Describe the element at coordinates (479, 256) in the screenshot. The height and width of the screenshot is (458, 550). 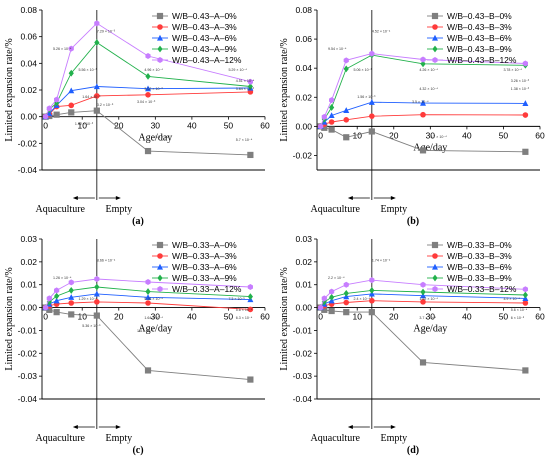
I see `legend-entry: W/B–0.33–B–3%` at that location.